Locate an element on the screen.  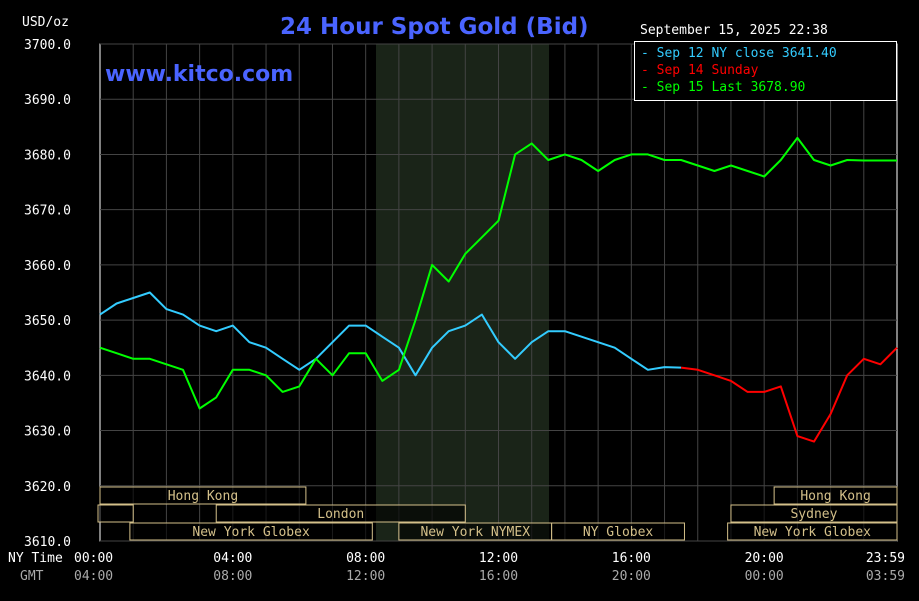
session-label: NY Globex is located at coordinates (618, 532).